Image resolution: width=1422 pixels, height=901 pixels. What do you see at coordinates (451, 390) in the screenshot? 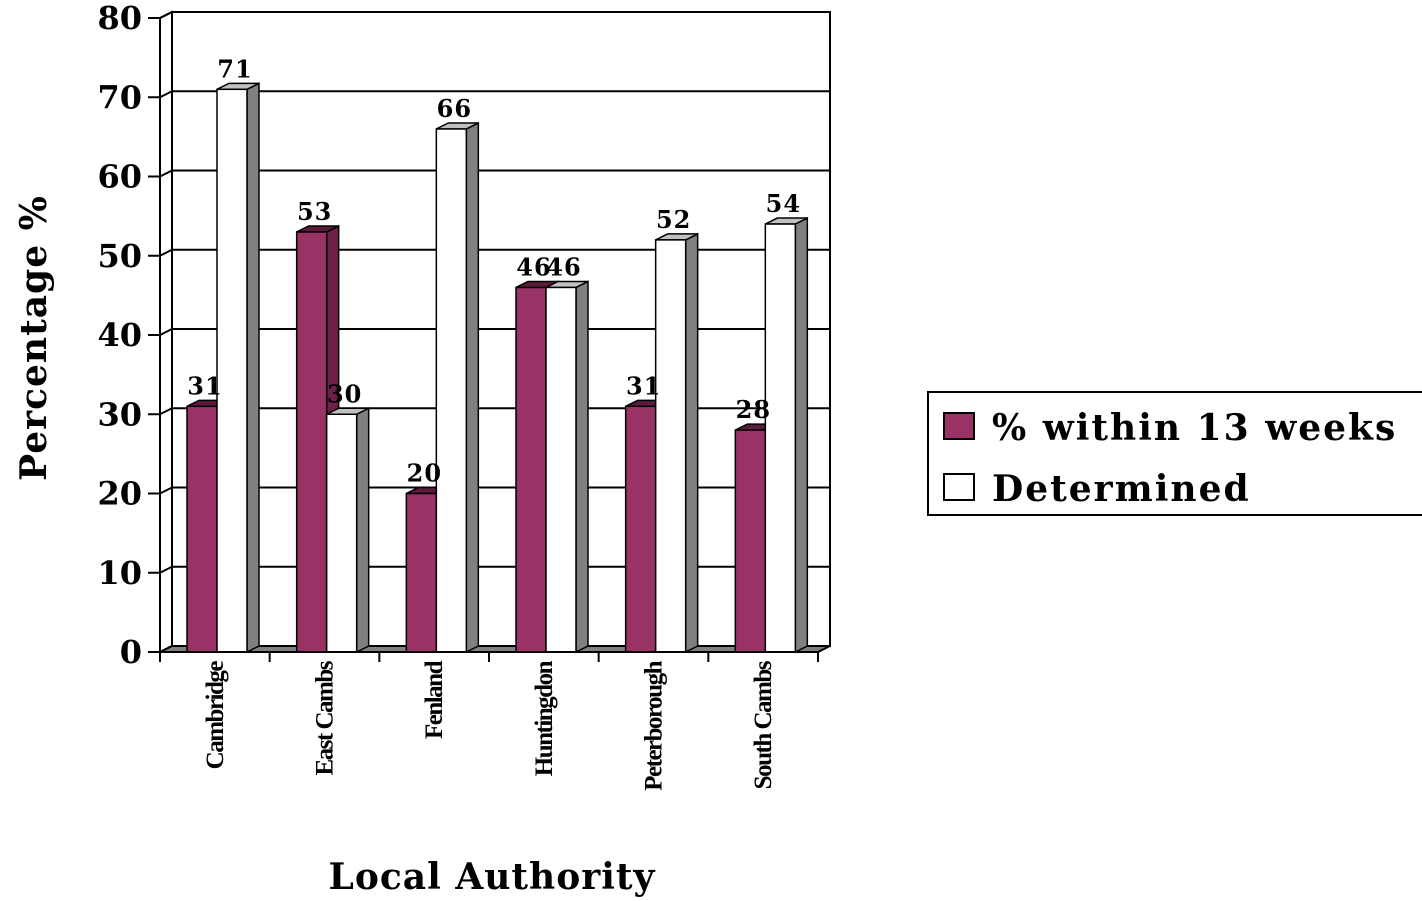
I see `bar-determined-fenland` at bounding box center [451, 390].